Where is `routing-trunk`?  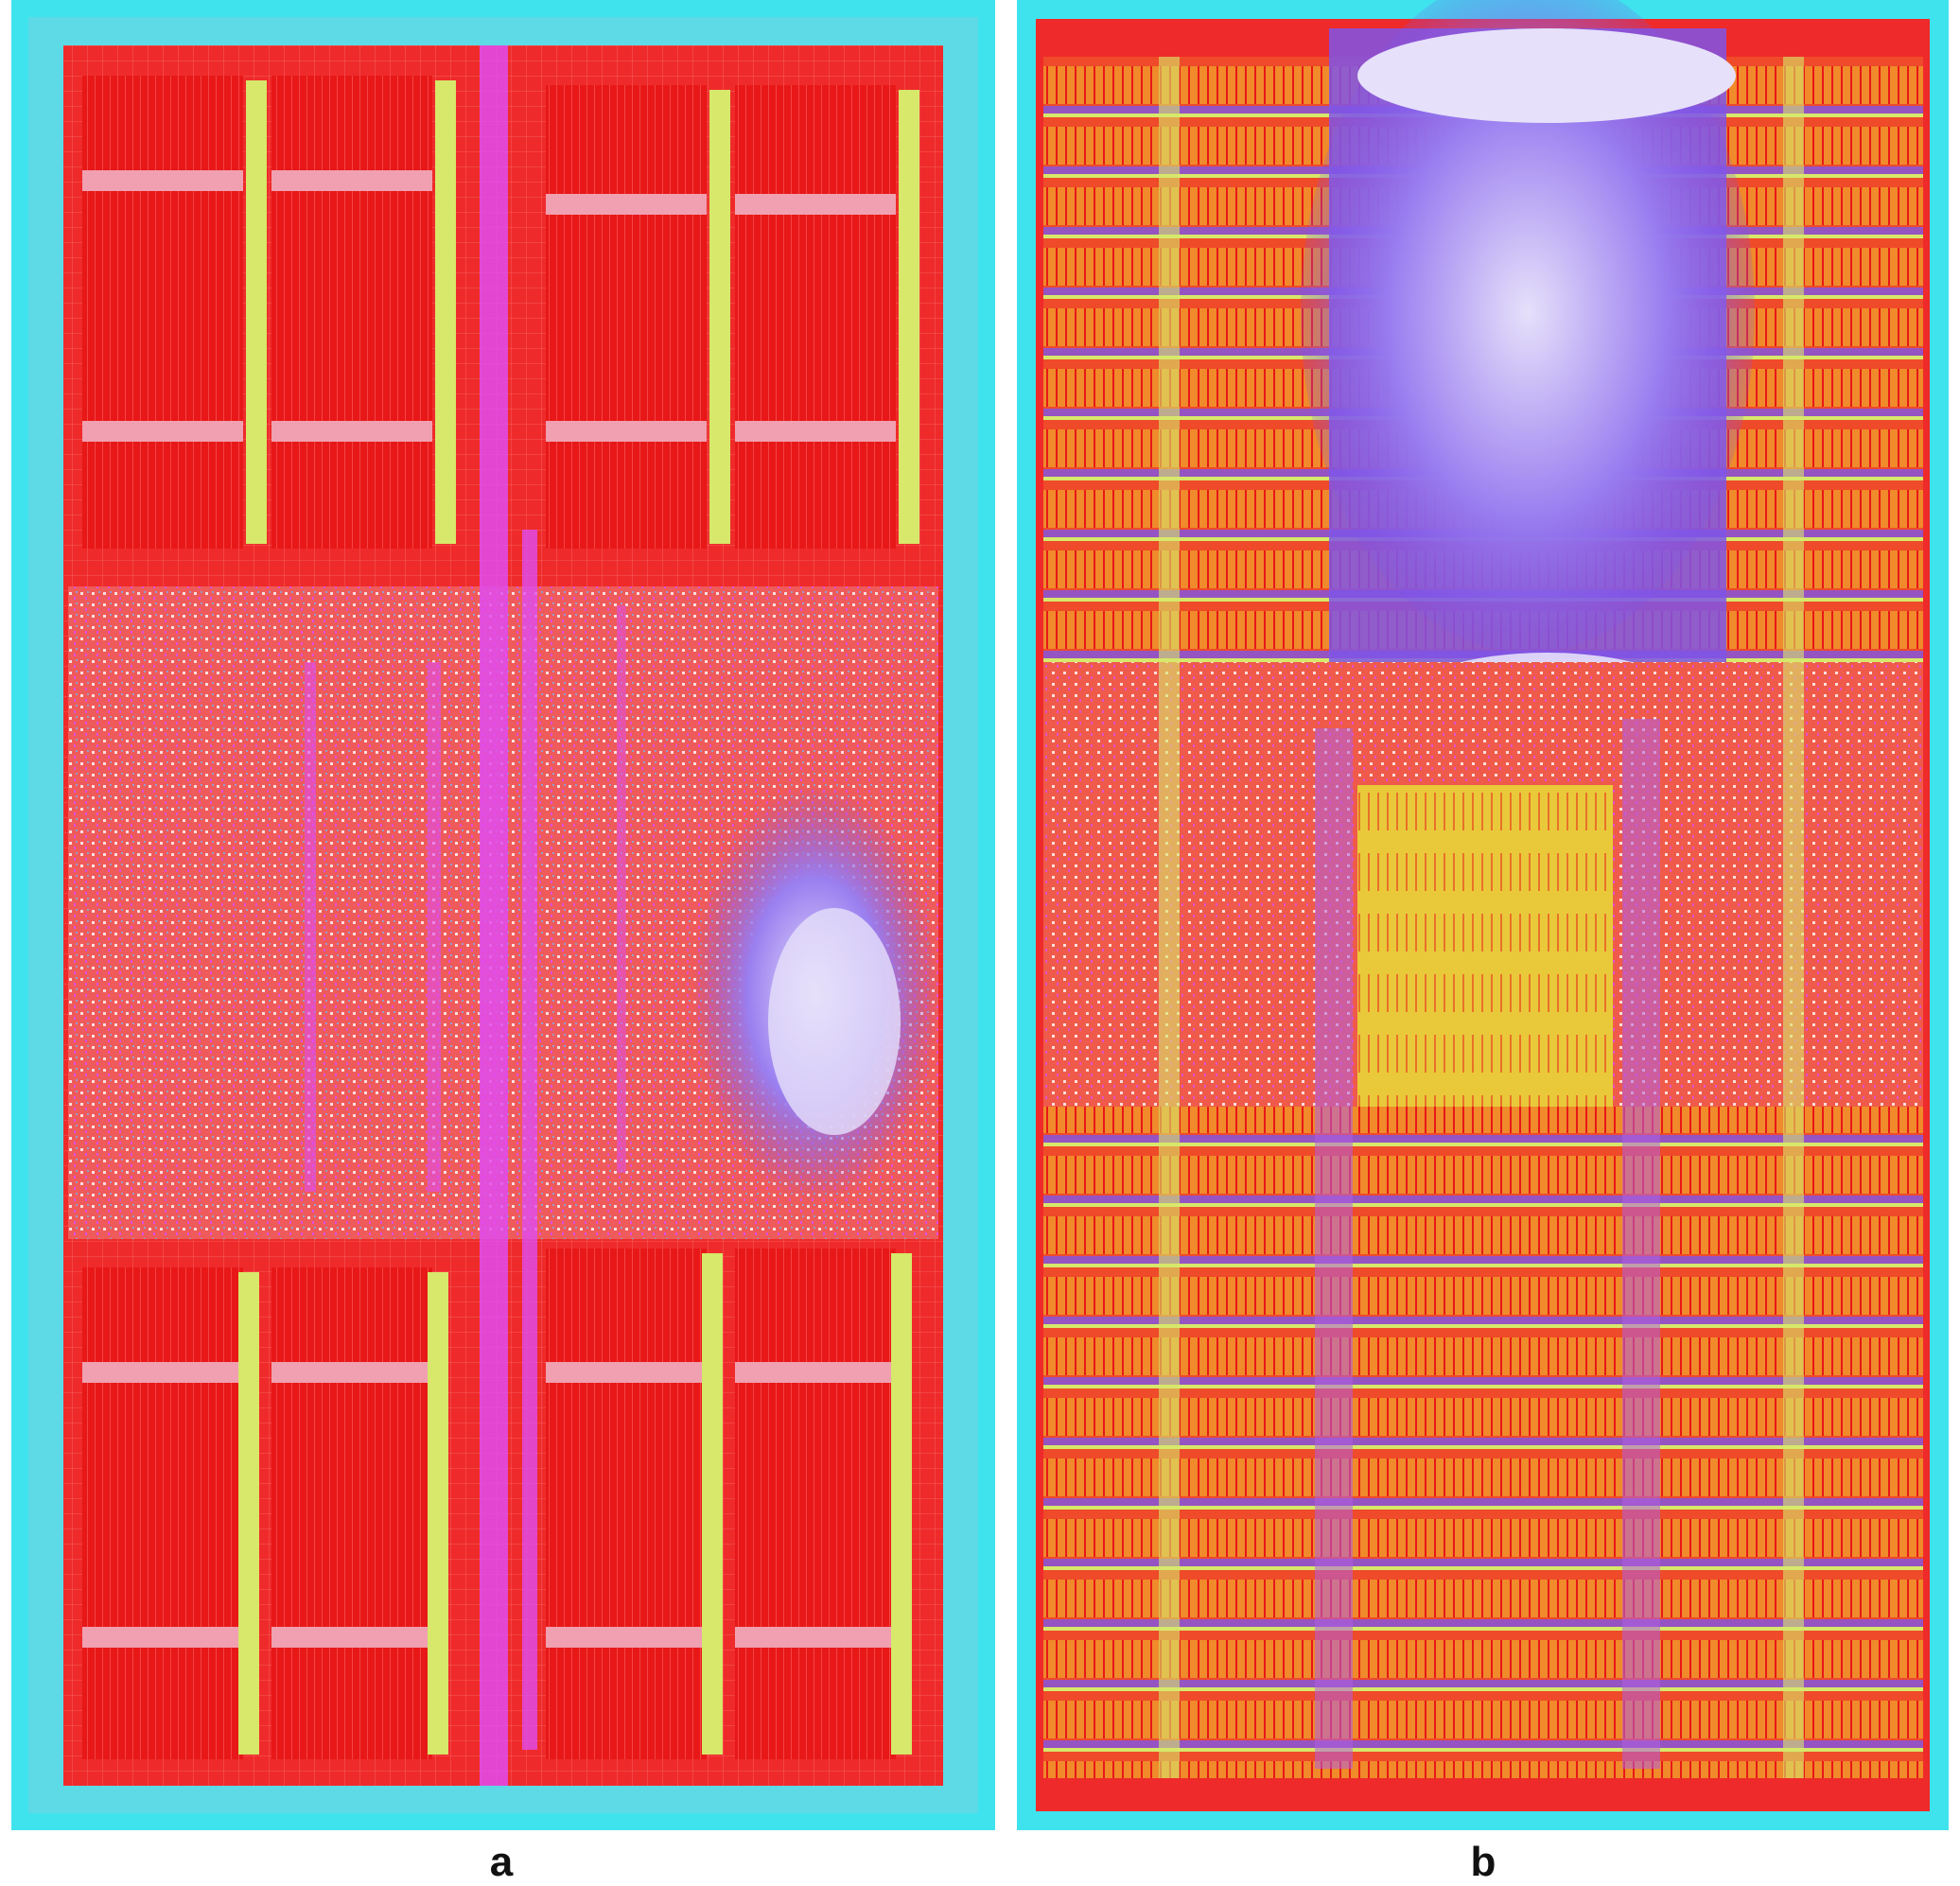
routing-trunk is located at coordinates (494, 916).